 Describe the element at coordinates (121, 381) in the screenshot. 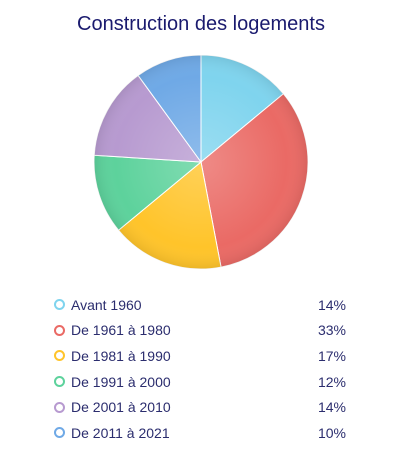

I see `legend-label: De 1991 à 2000` at that location.